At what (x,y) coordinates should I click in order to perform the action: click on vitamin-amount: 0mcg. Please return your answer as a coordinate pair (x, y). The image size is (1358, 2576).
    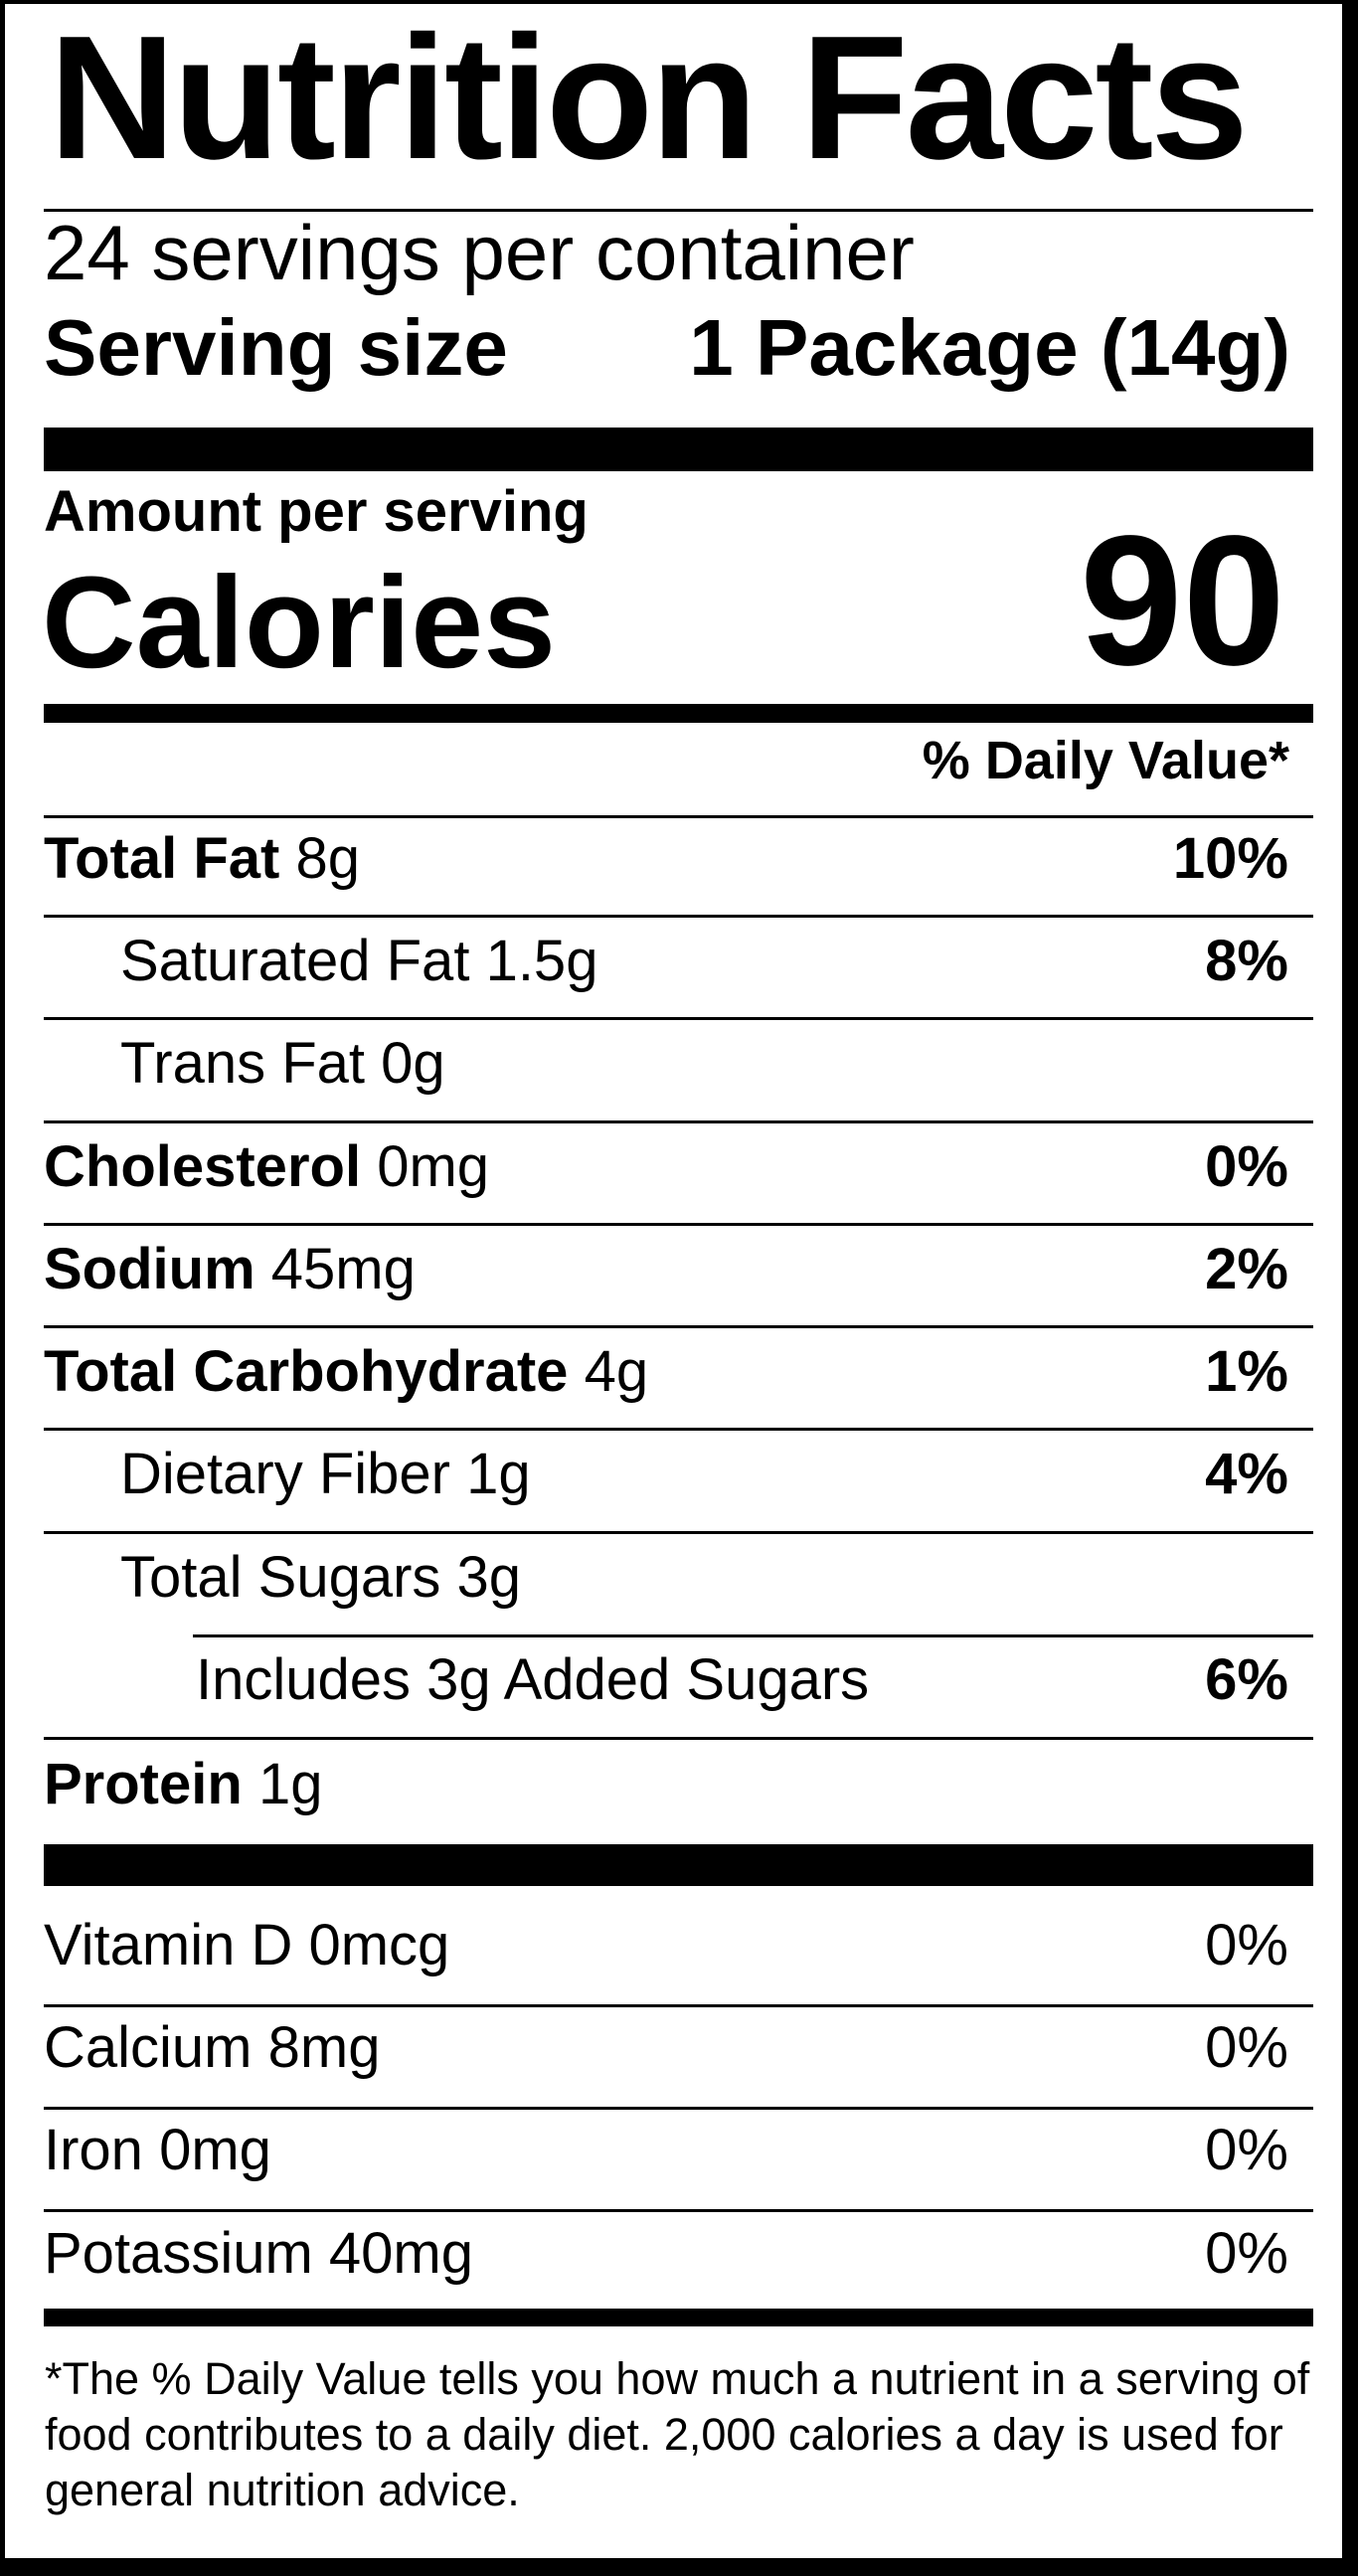
    Looking at the image, I should click on (379, 1945).